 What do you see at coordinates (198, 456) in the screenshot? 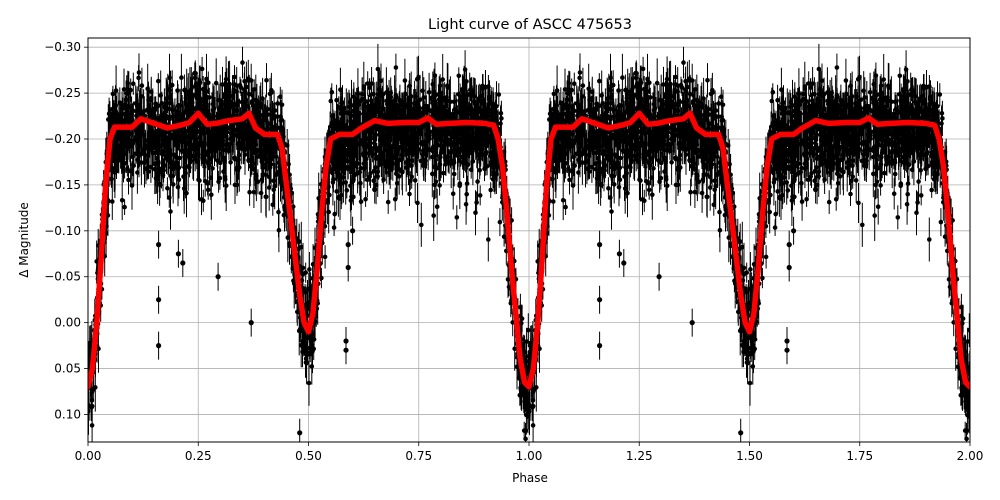
I see `x-tick-label: 0.25` at bounding box center [198, 456].